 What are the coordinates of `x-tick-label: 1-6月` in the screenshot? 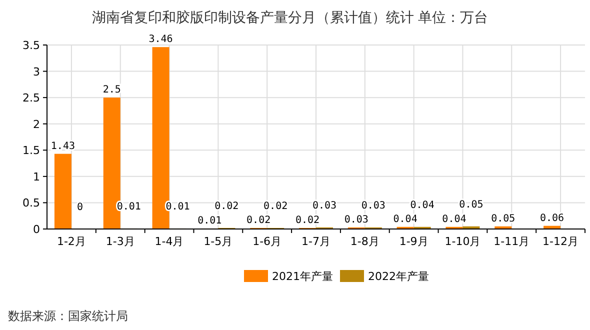 It's located at (267, 241).